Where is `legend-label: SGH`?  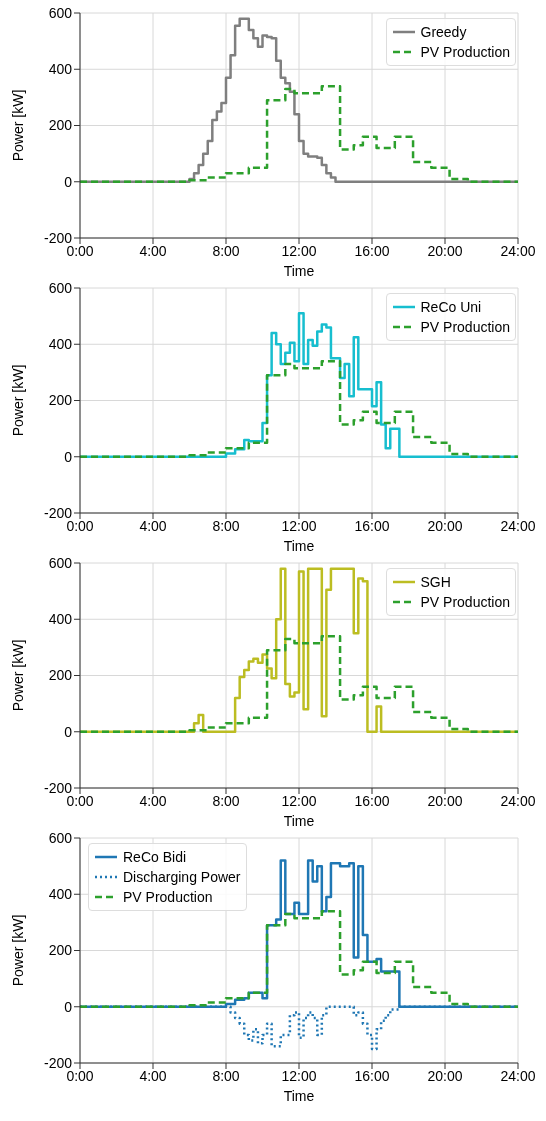
legend-label: SGH is located at coordinates (435, 582).